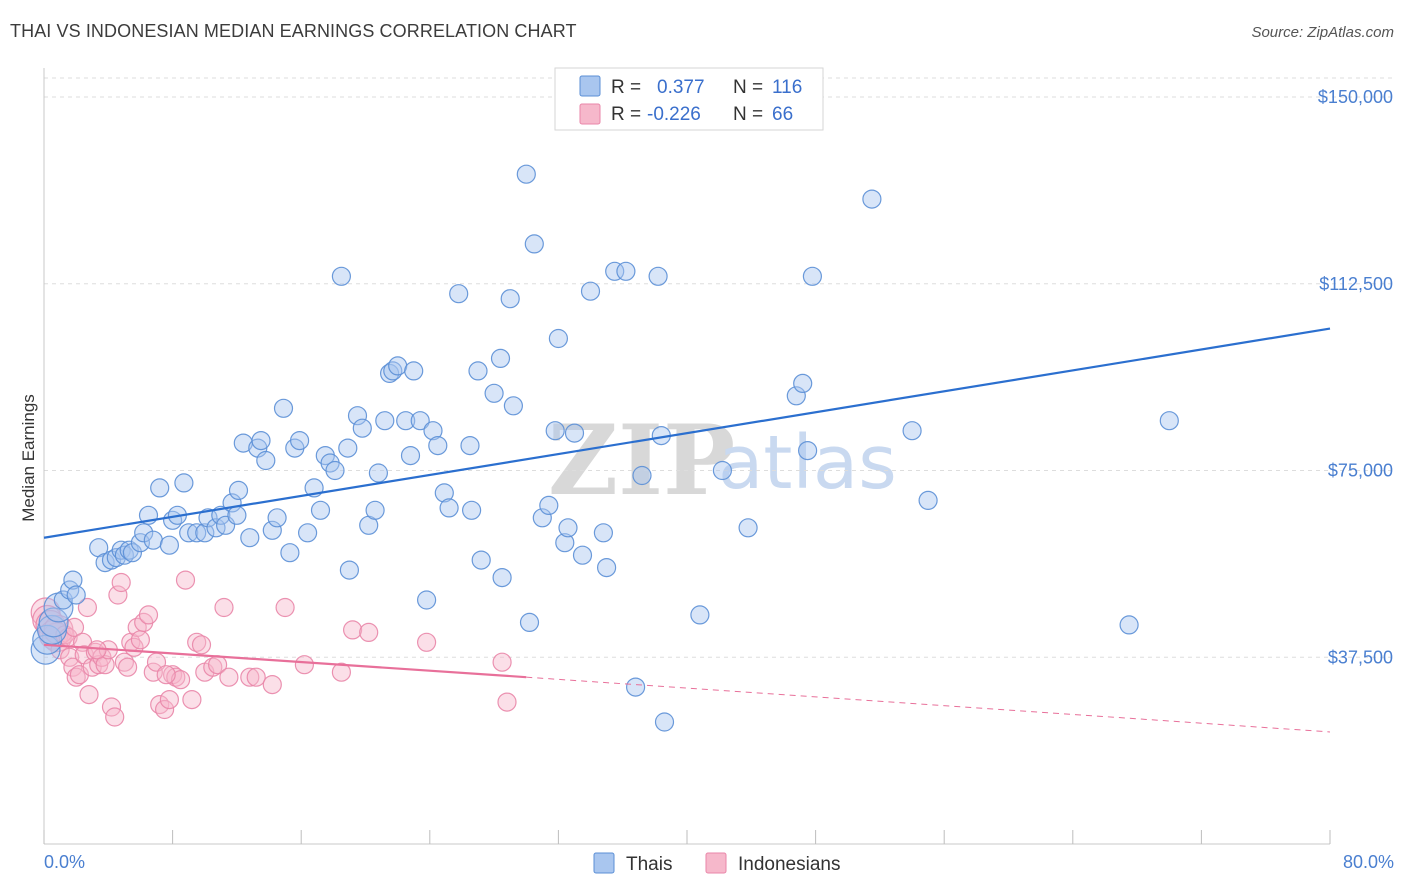  Describe the element at coordinates (748, 87) in the screenshot. I see `legend-n-label-thais: N =` at that location.